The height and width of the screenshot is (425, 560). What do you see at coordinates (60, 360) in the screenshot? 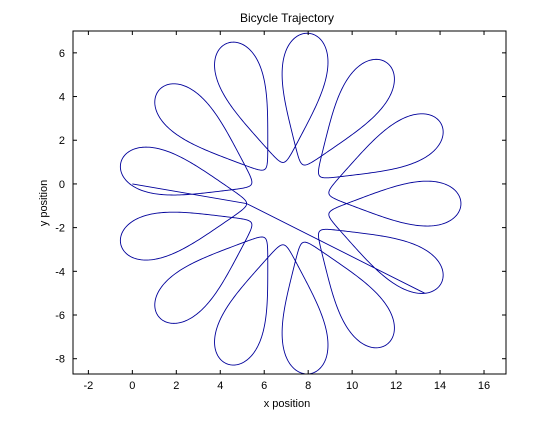
I see `y-tick-label: -8` at bounding box center [60, 360].